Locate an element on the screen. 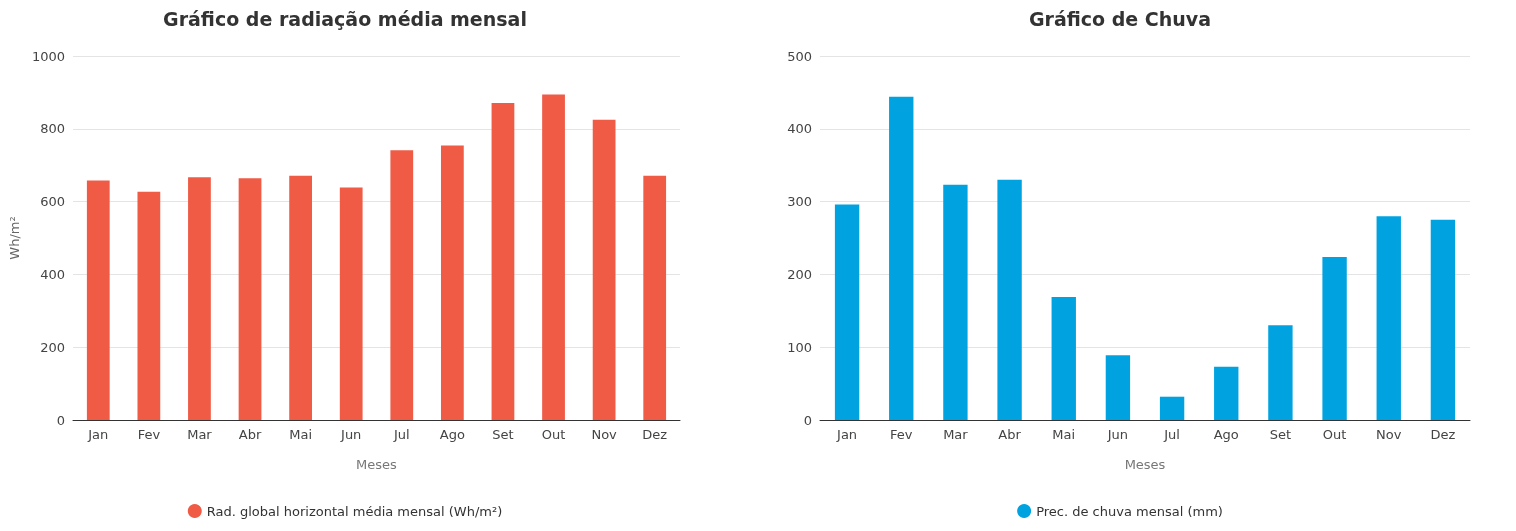 This screenshot has width=1516, height=531. y-tick-label: 1000 is located at coordinates (48, 56).